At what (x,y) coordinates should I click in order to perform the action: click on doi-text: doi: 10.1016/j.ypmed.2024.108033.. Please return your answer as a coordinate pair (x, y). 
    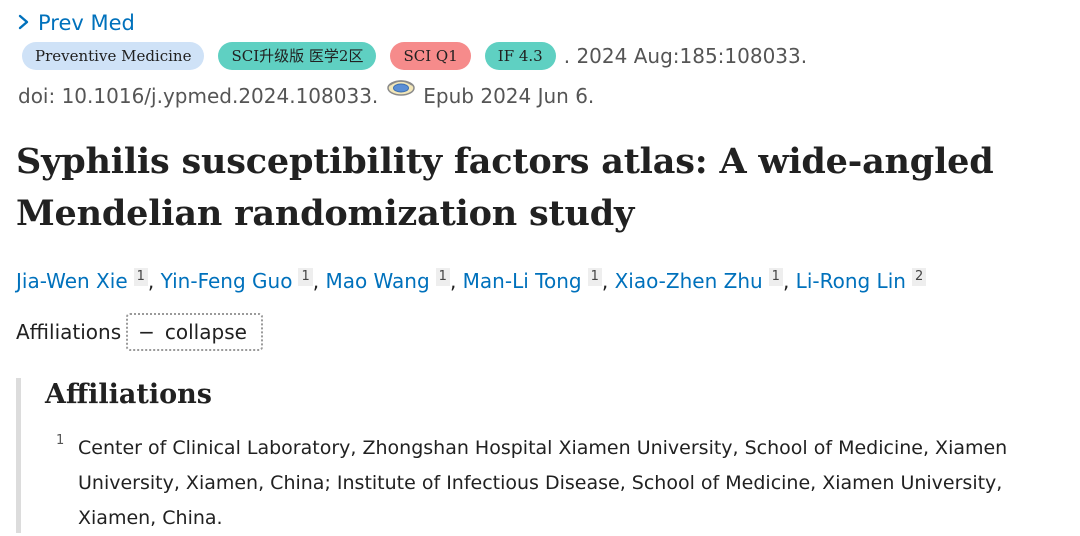
    Looking at the image, I should click on (198, 96).